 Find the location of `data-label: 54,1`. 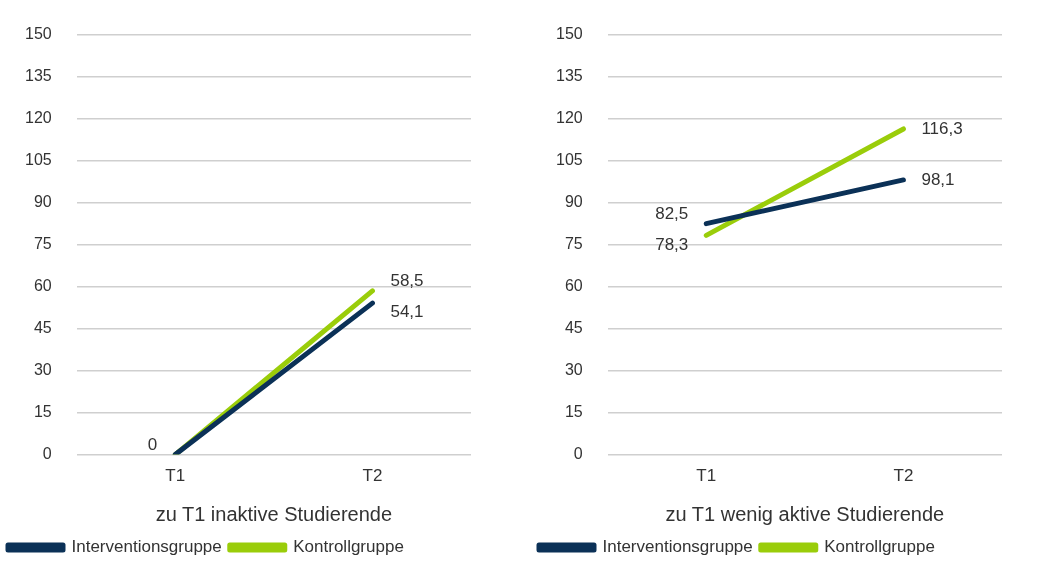

data-label: 54,1 is located at coordinates (407, 312).